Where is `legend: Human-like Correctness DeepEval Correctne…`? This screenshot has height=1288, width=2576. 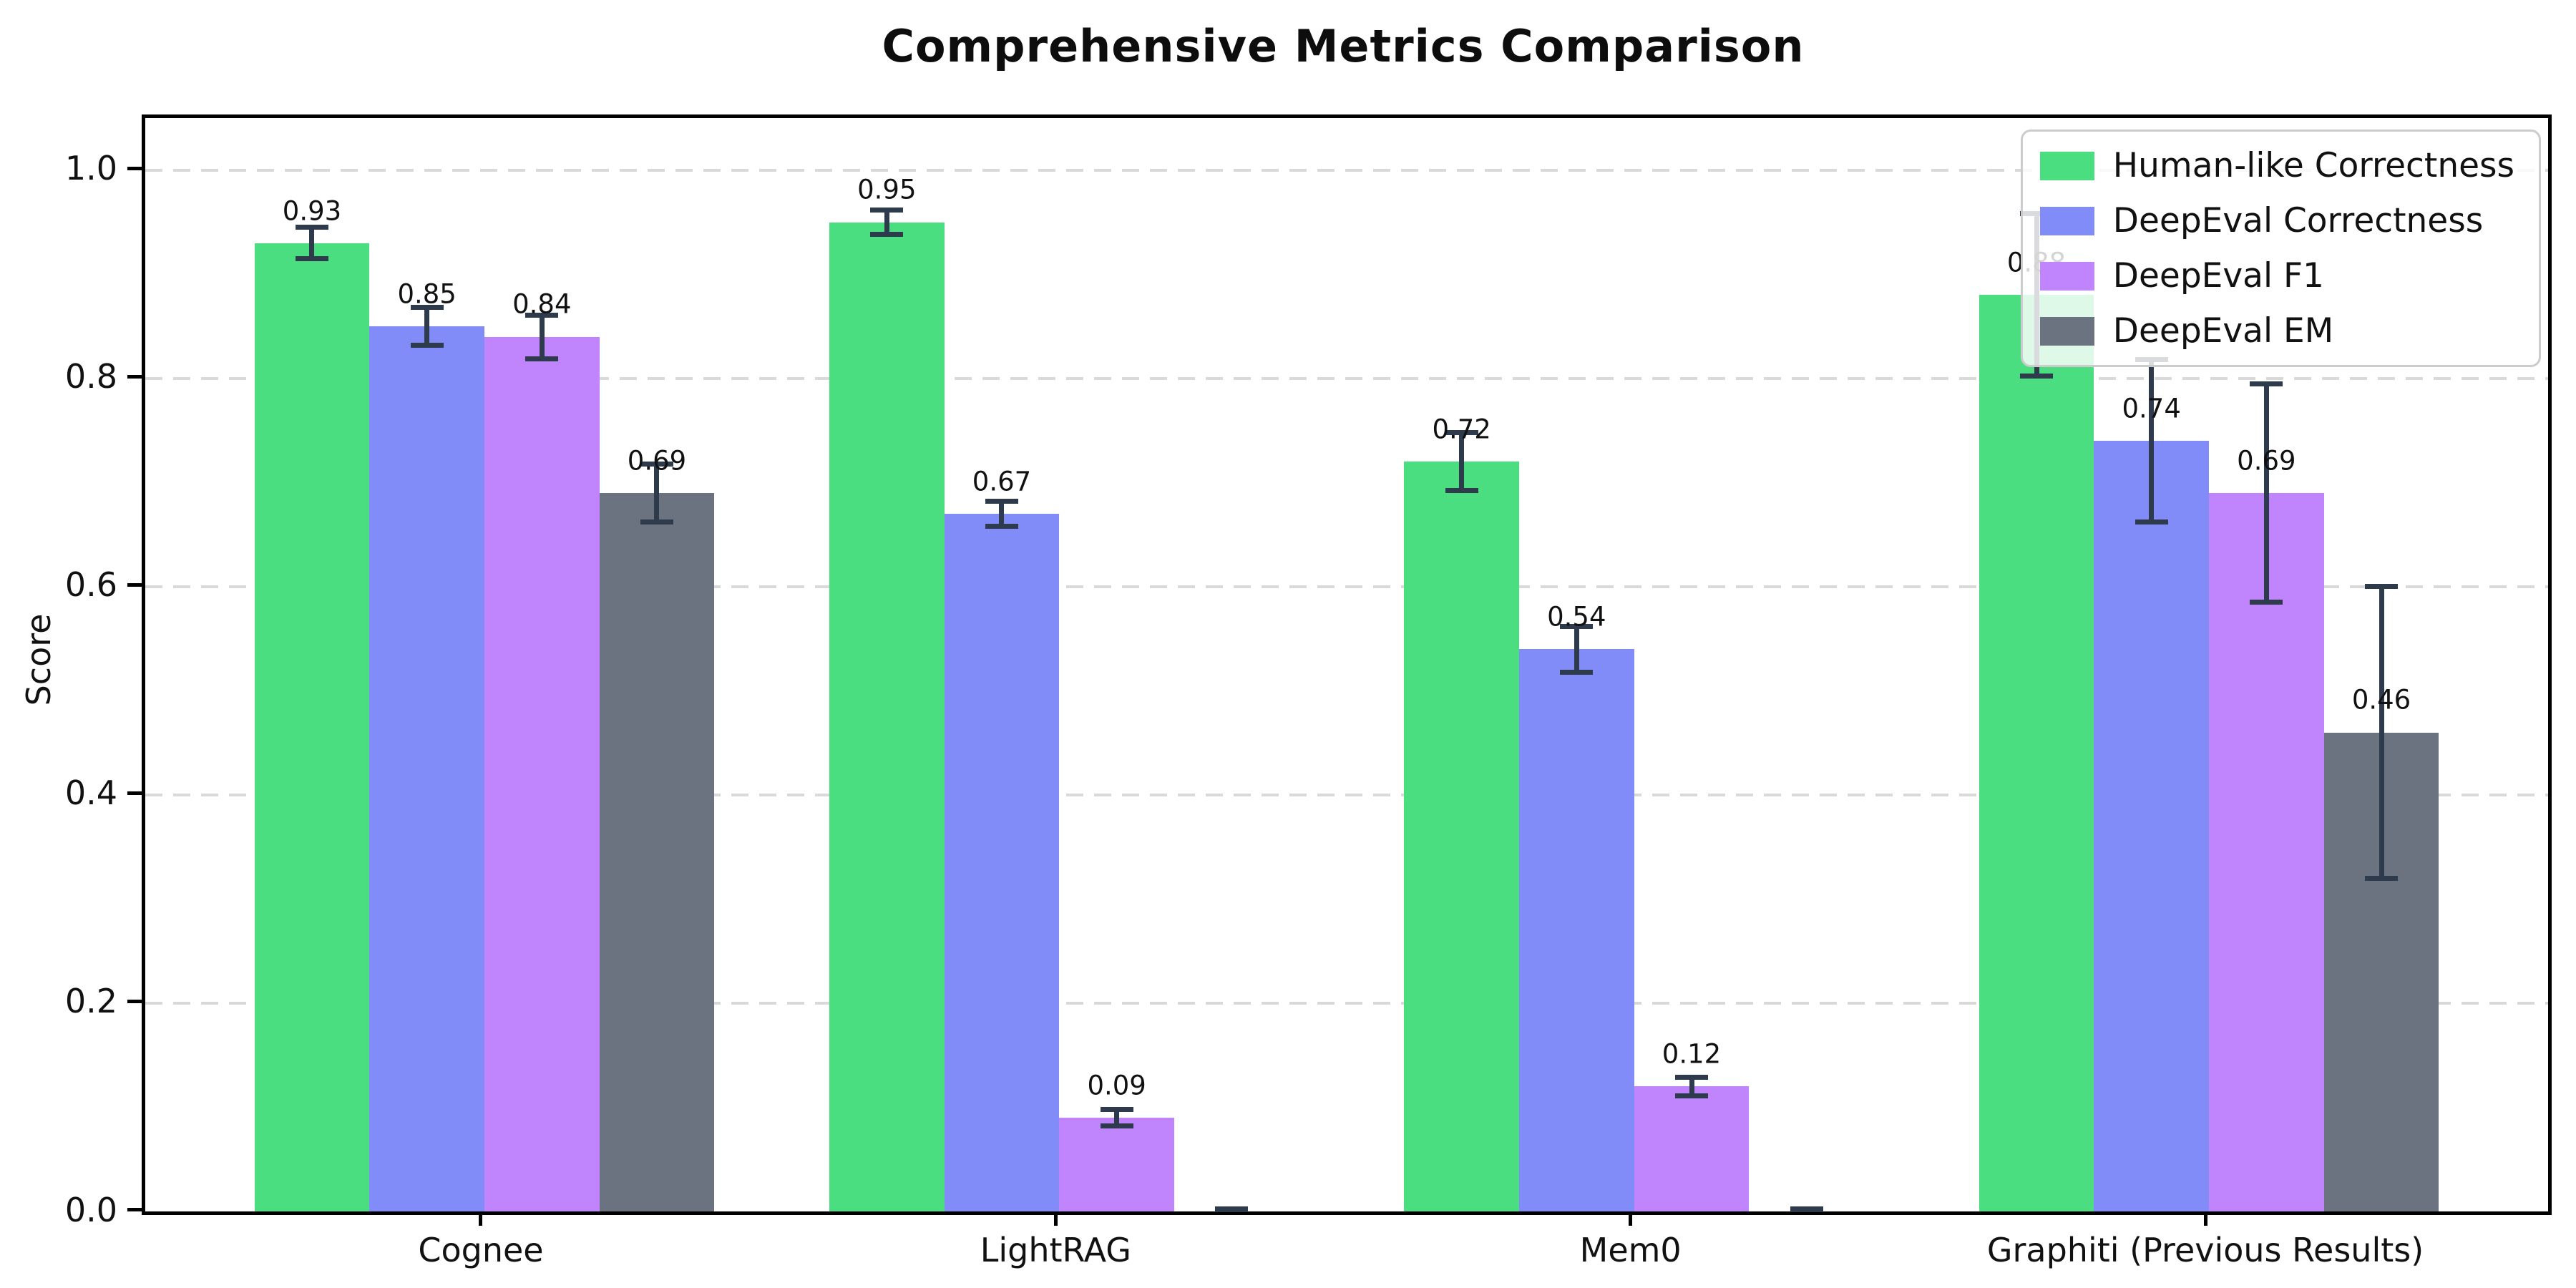
legend: Human-like Correctness DeepEval Correctne… is located at coordinates (2280, 248).